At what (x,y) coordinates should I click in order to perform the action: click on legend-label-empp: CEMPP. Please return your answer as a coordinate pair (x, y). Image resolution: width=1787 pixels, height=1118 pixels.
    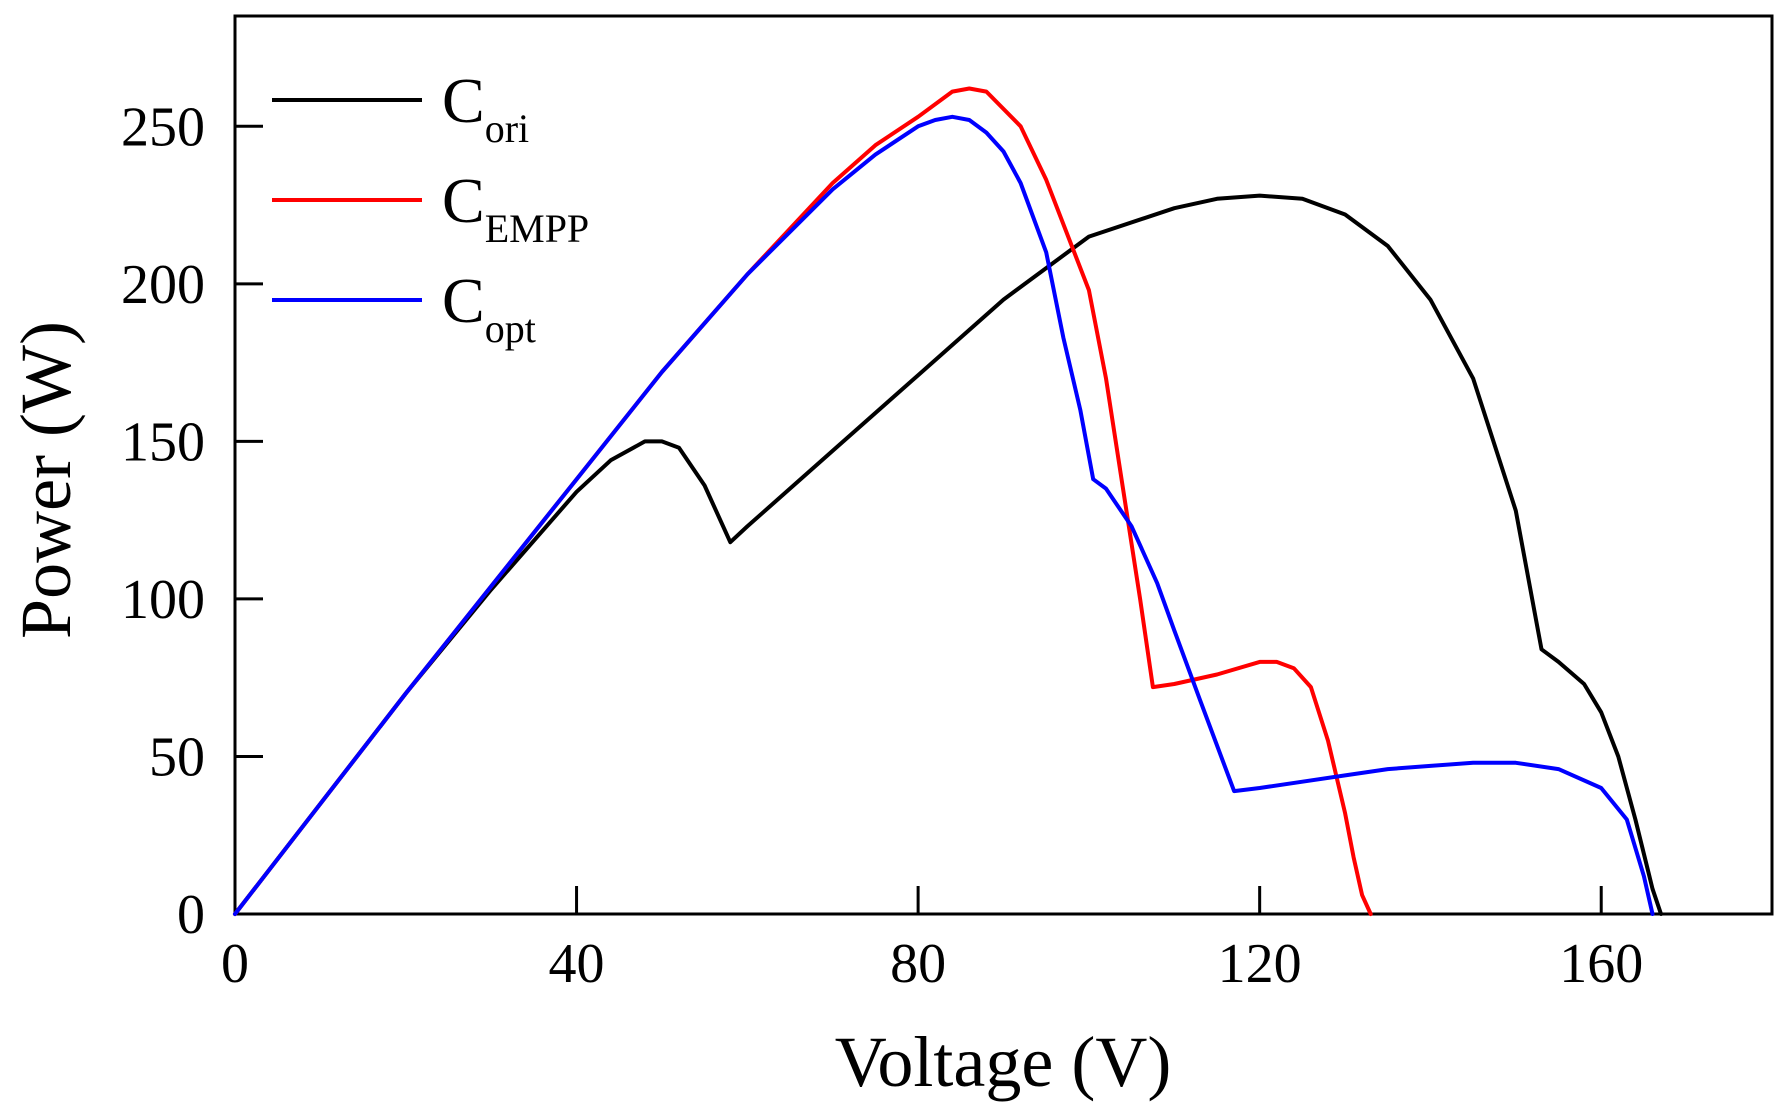
    Looking at the image, I should click on (515, 208).